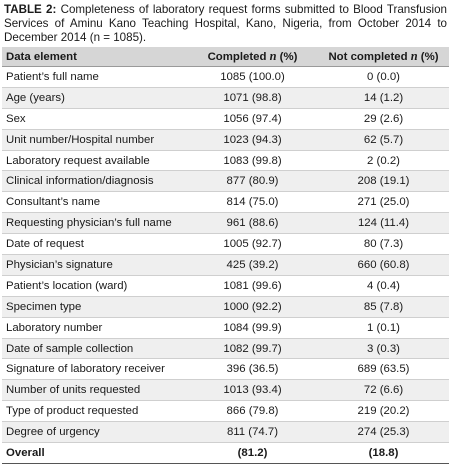 This screenshot has height=464, width=451. Describe the element at coordinates (94, 307) in the screenshot. I see `cell-data-element: Specimen type` at that location.